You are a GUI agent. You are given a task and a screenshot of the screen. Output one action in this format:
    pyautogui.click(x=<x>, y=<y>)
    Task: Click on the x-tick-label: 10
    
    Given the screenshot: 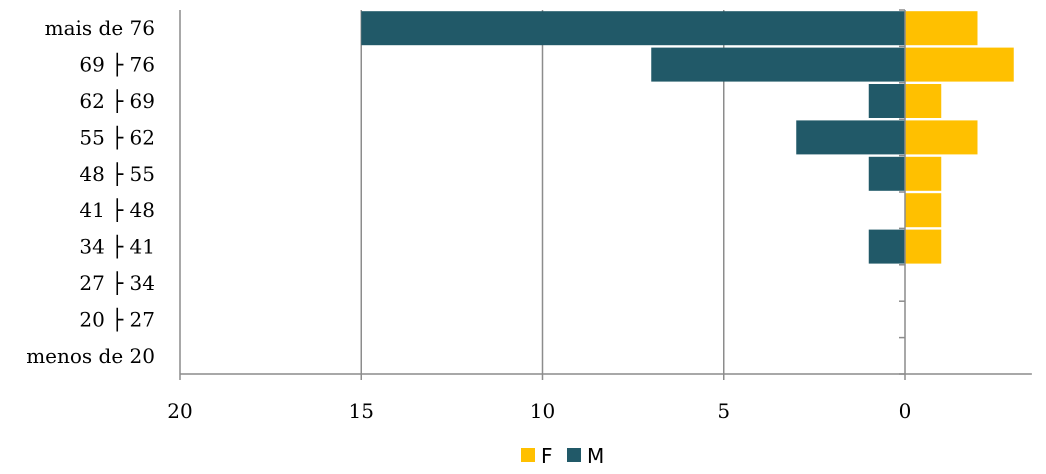 What is the action you would take?
    pyautogui.click(x=542, y=411)
    